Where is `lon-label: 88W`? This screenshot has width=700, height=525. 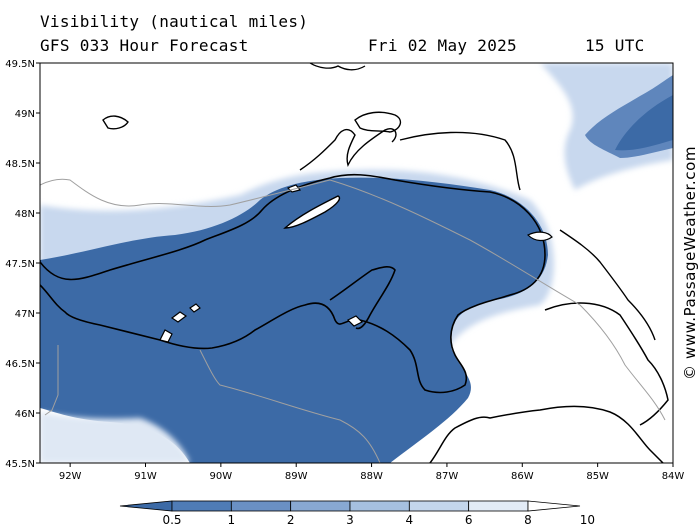
lon-label: 88W is located at coordinates (371, 476).